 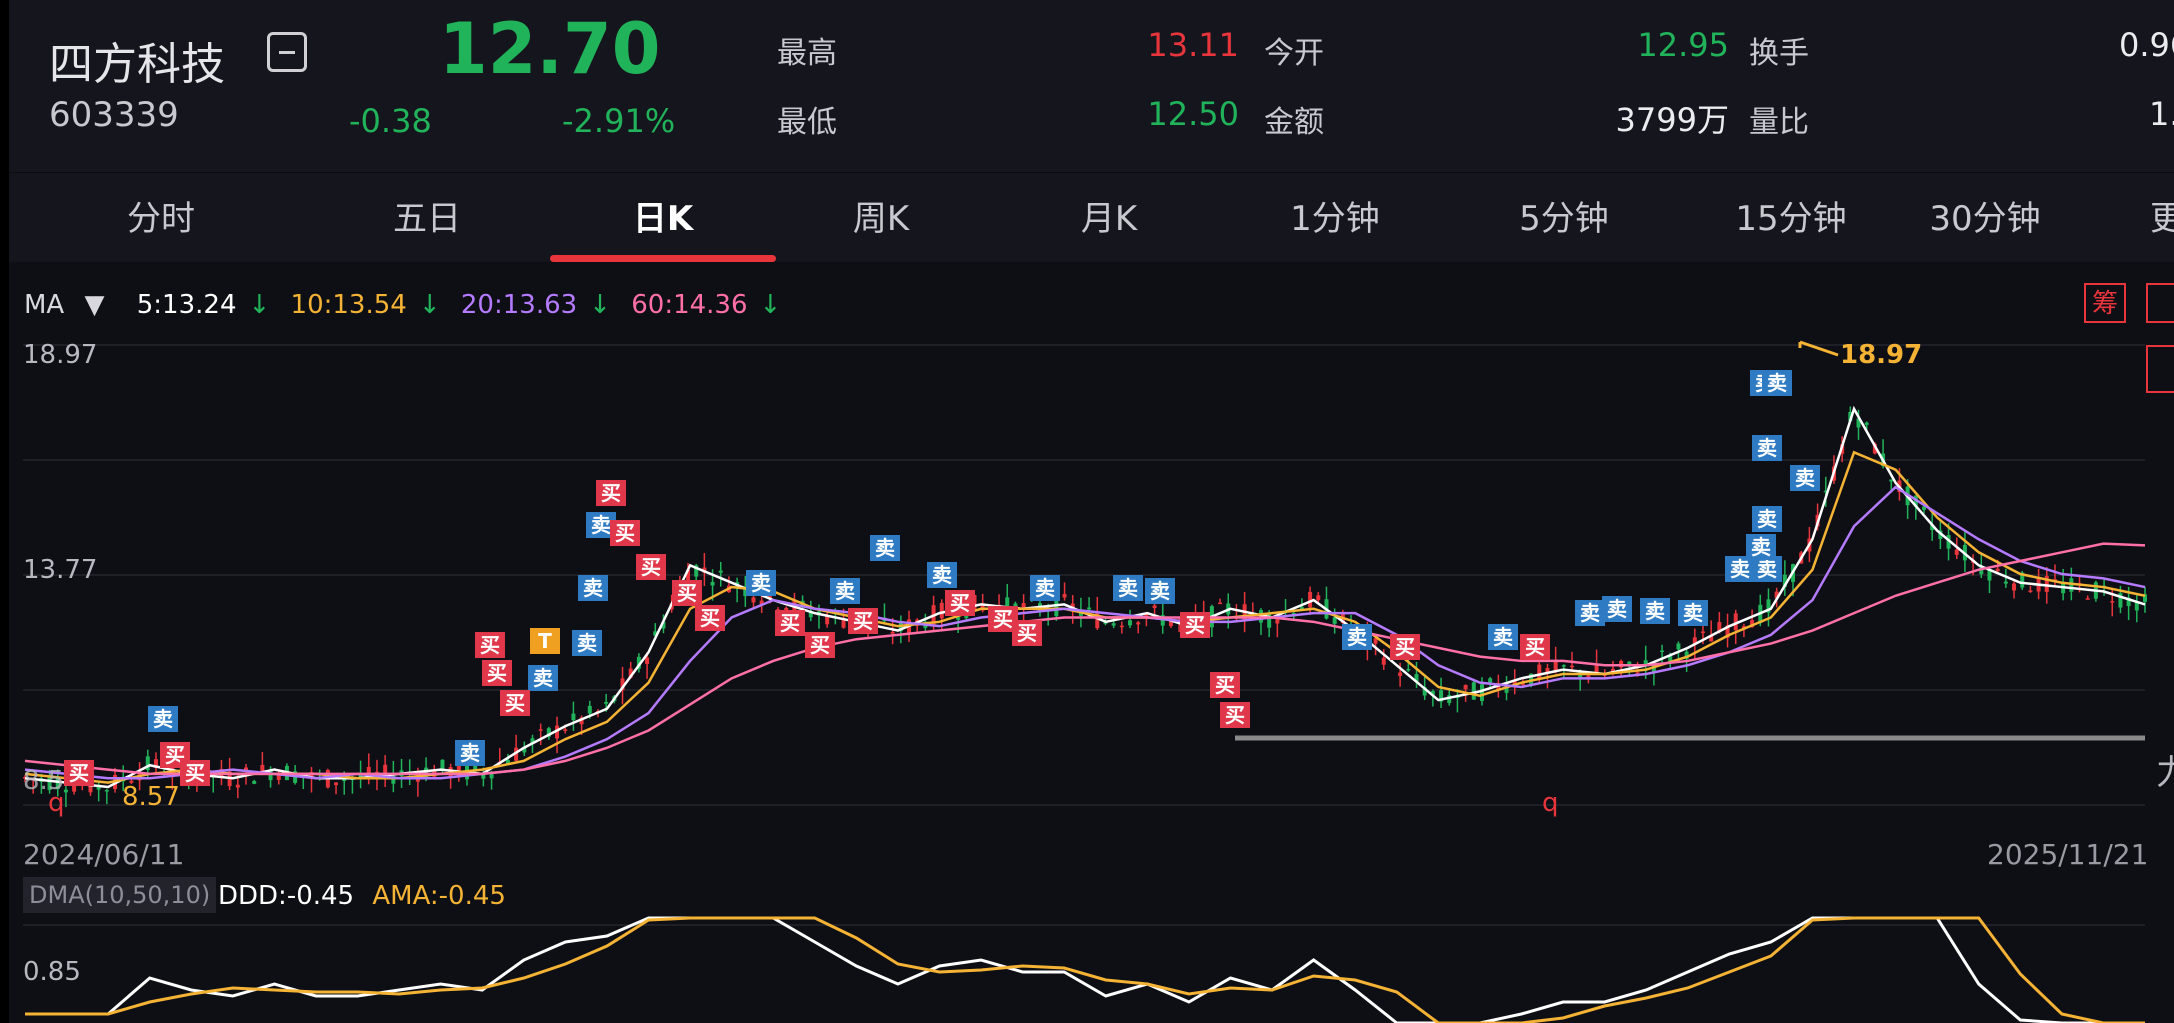 What do you see at coordinates (770, 305) in the screenshot?
I see `down-arrow-icon: ↓` at bounding box center [770, 305].